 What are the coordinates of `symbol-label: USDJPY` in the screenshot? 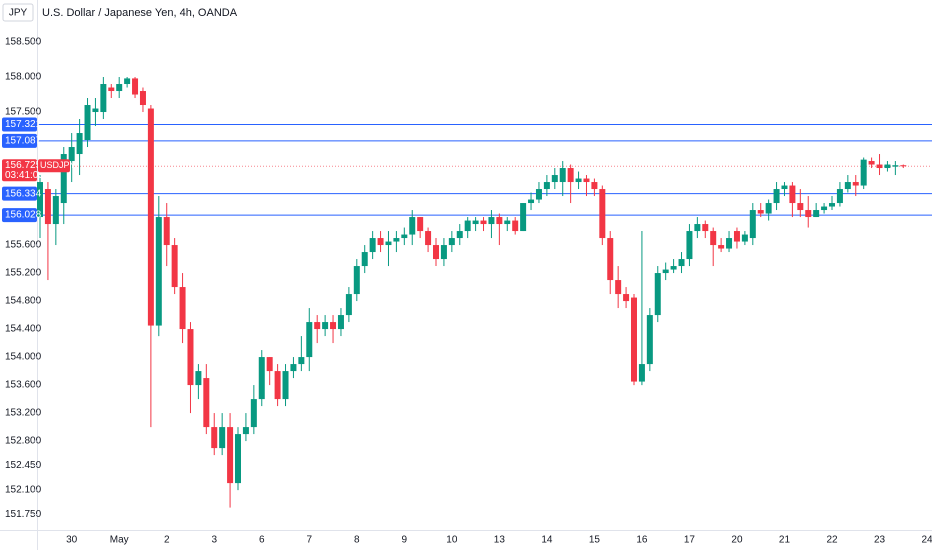 It's located at (58, 165).